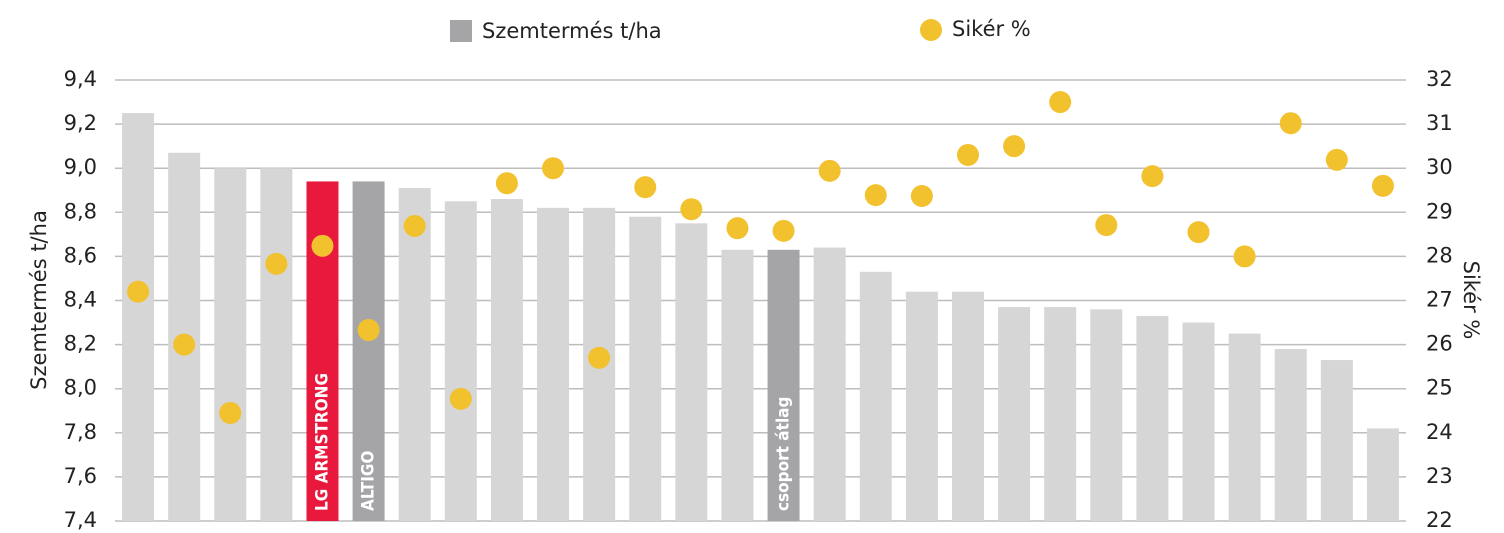  What do you see at coordinates (80, 79) in the screenshot?
I see `y-tick-label: 9,4` at bounding box center [80, 79].